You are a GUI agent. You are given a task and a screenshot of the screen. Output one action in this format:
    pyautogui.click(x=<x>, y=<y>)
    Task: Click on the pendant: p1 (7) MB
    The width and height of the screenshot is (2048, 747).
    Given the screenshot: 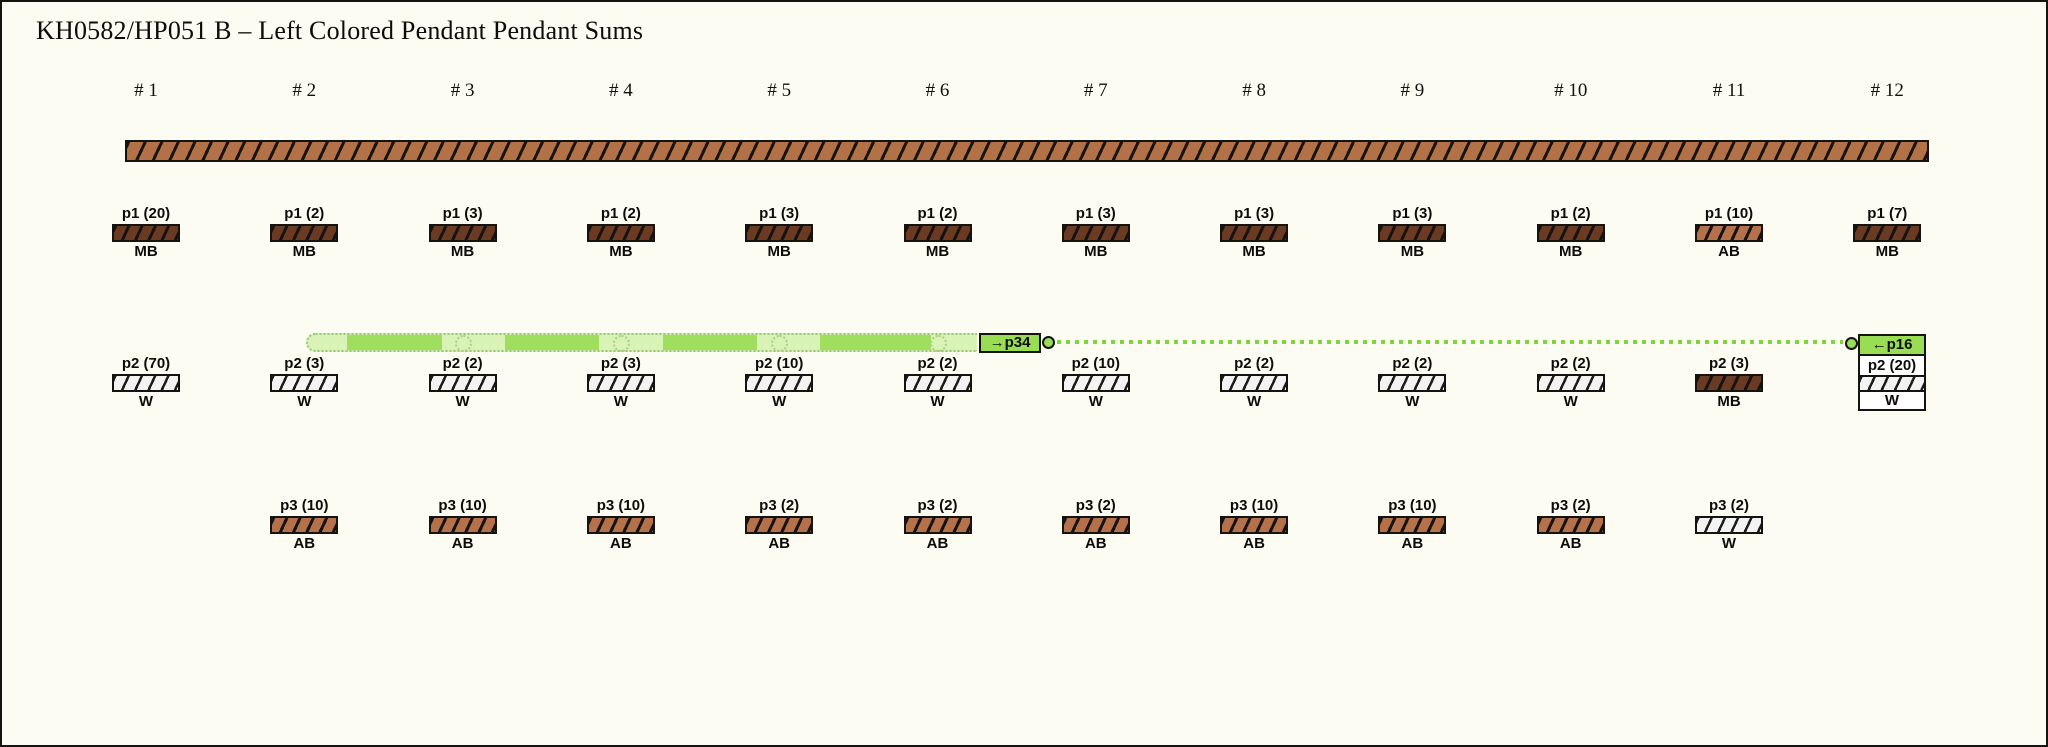 What is the action you would take?
    pyautogui.click(x=1887, y=233)
    